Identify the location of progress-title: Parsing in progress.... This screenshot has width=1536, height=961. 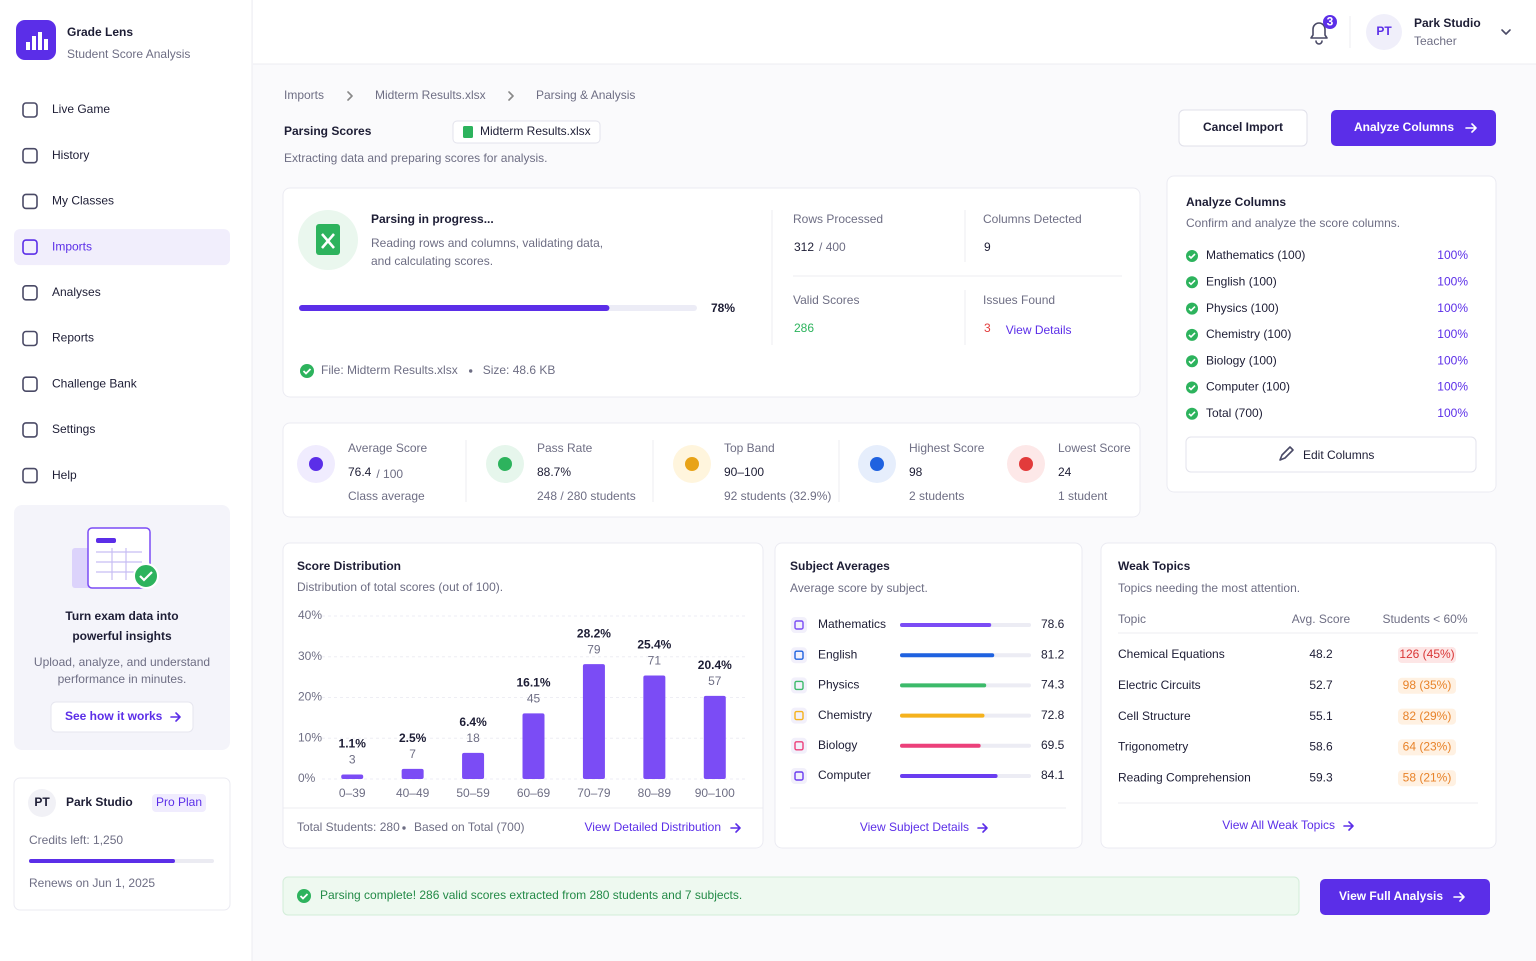
(432, 219).